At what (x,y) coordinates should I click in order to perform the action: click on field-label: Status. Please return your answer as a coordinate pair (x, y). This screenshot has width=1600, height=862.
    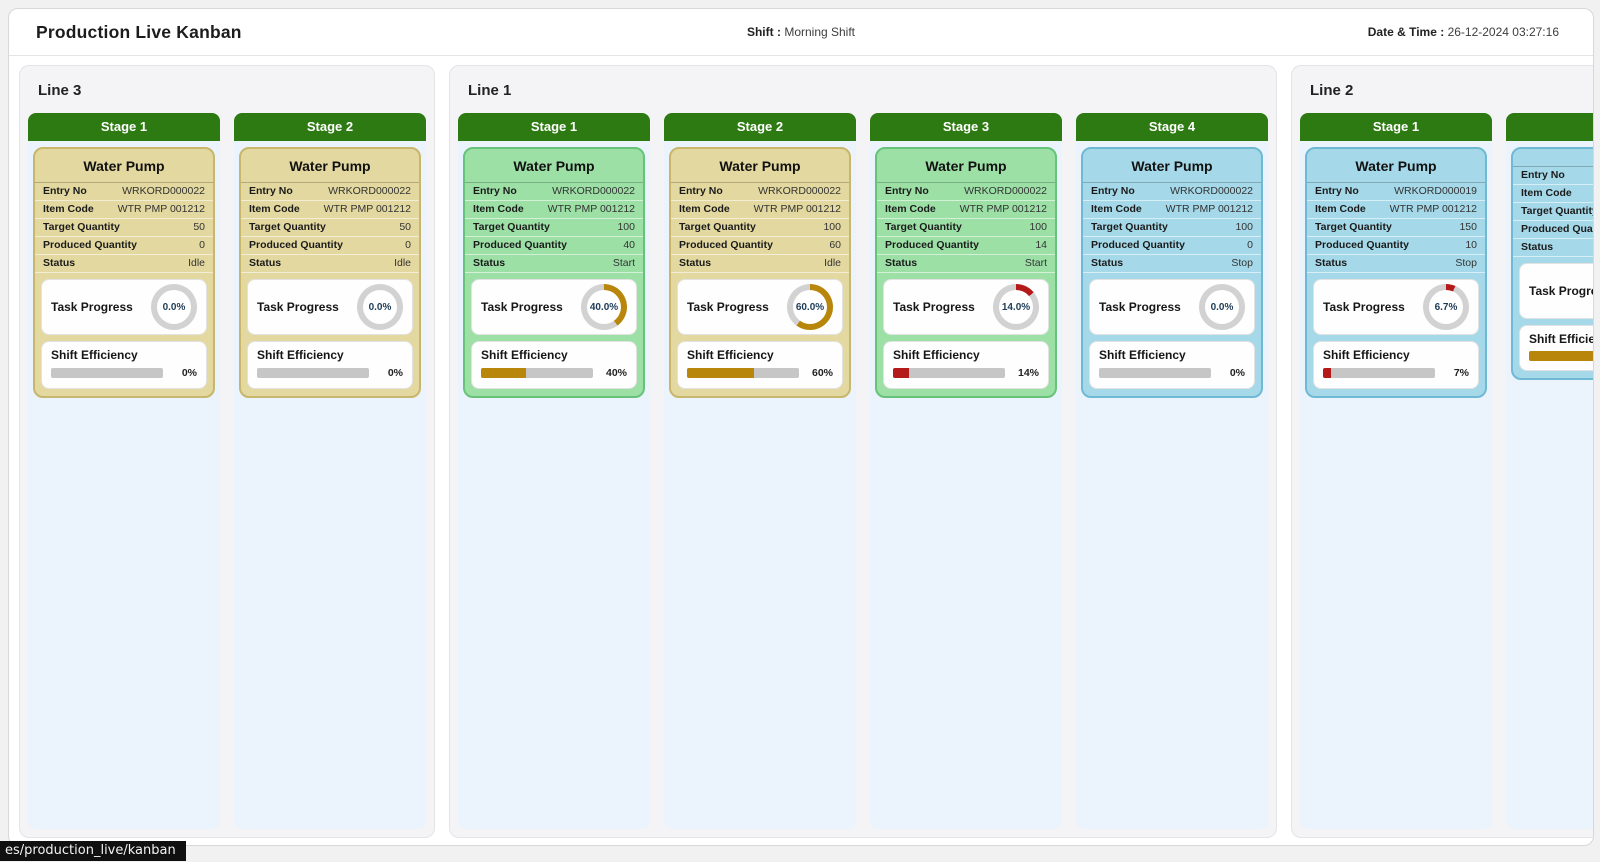
    Looking at the image, I should click on (695, 263).